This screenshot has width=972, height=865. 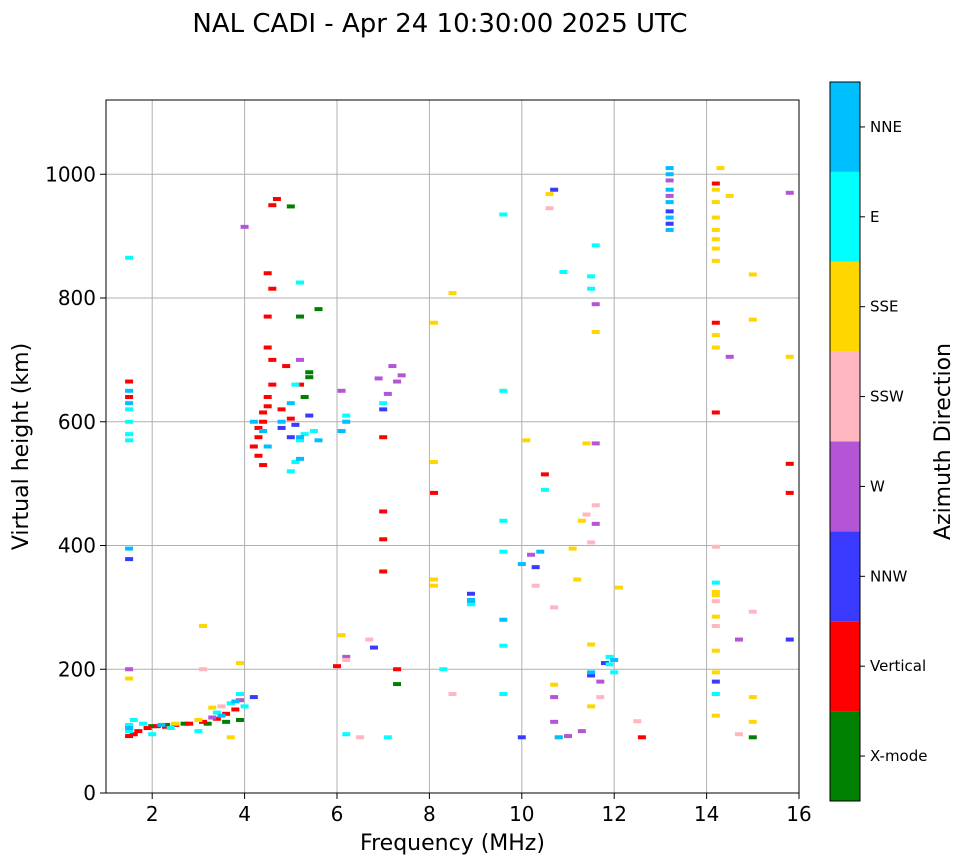 What do you see at coordinates (888, 576) in the screenshot?
I see `colorbar-tick-label: NNW` at bounding box center [888, 576].